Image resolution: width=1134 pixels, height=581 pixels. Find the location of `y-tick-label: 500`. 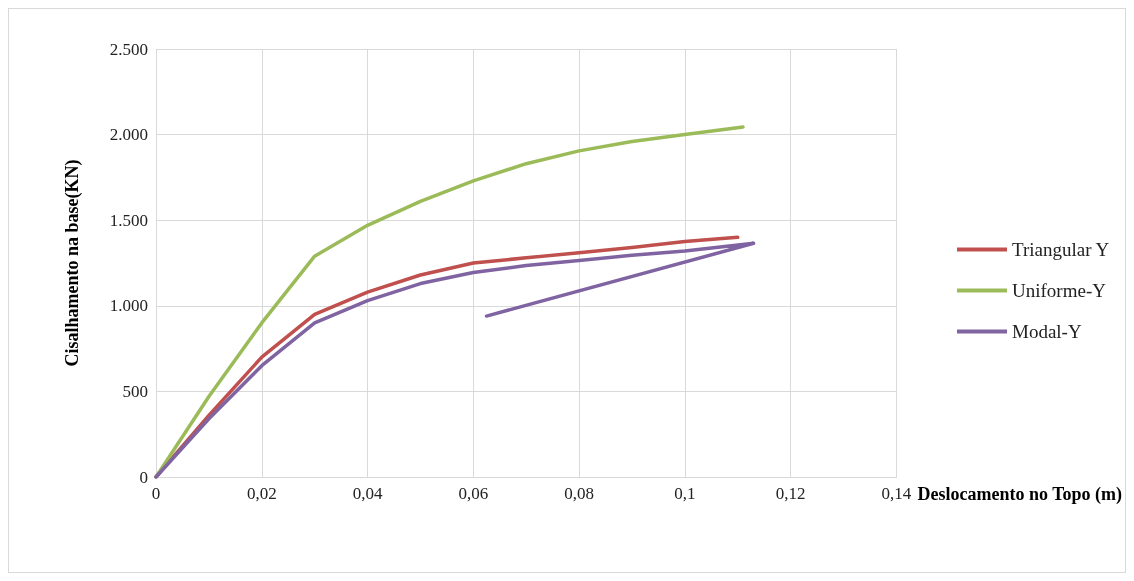

y-tick-label: 500 is located at coordinates (135, 391).